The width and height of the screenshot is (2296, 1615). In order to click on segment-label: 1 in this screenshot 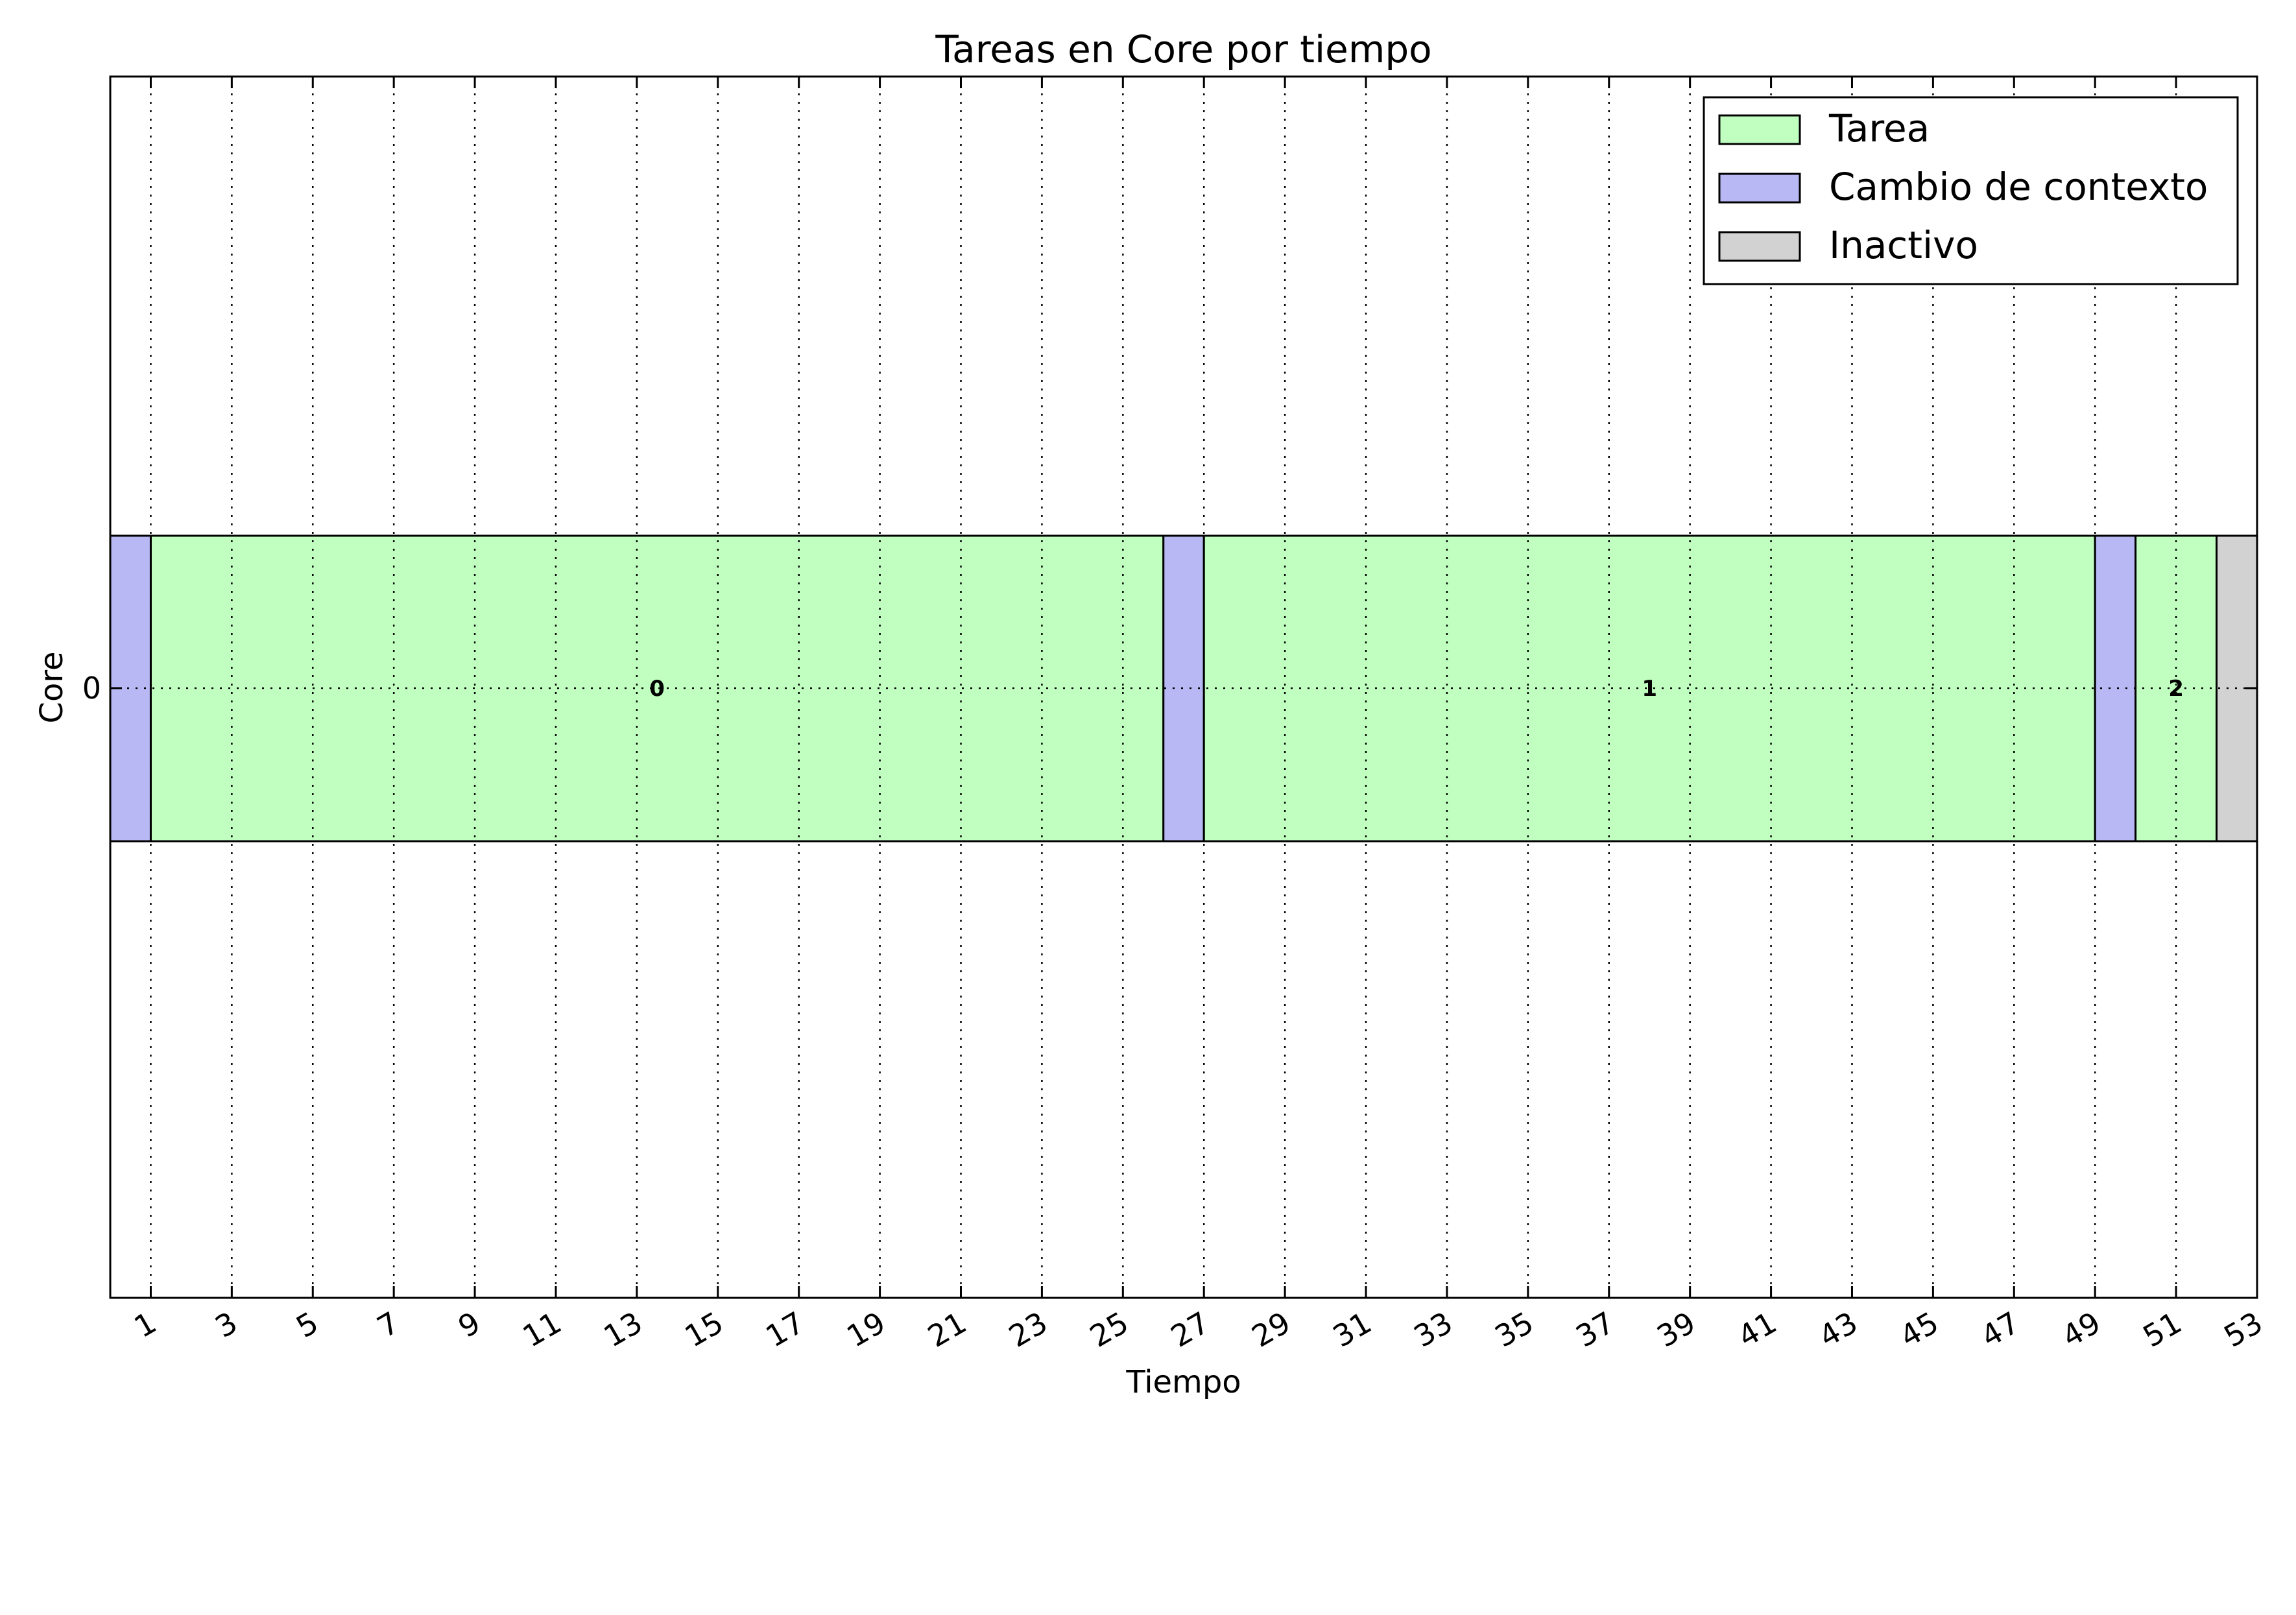, I will do `click(1649, 689)`.